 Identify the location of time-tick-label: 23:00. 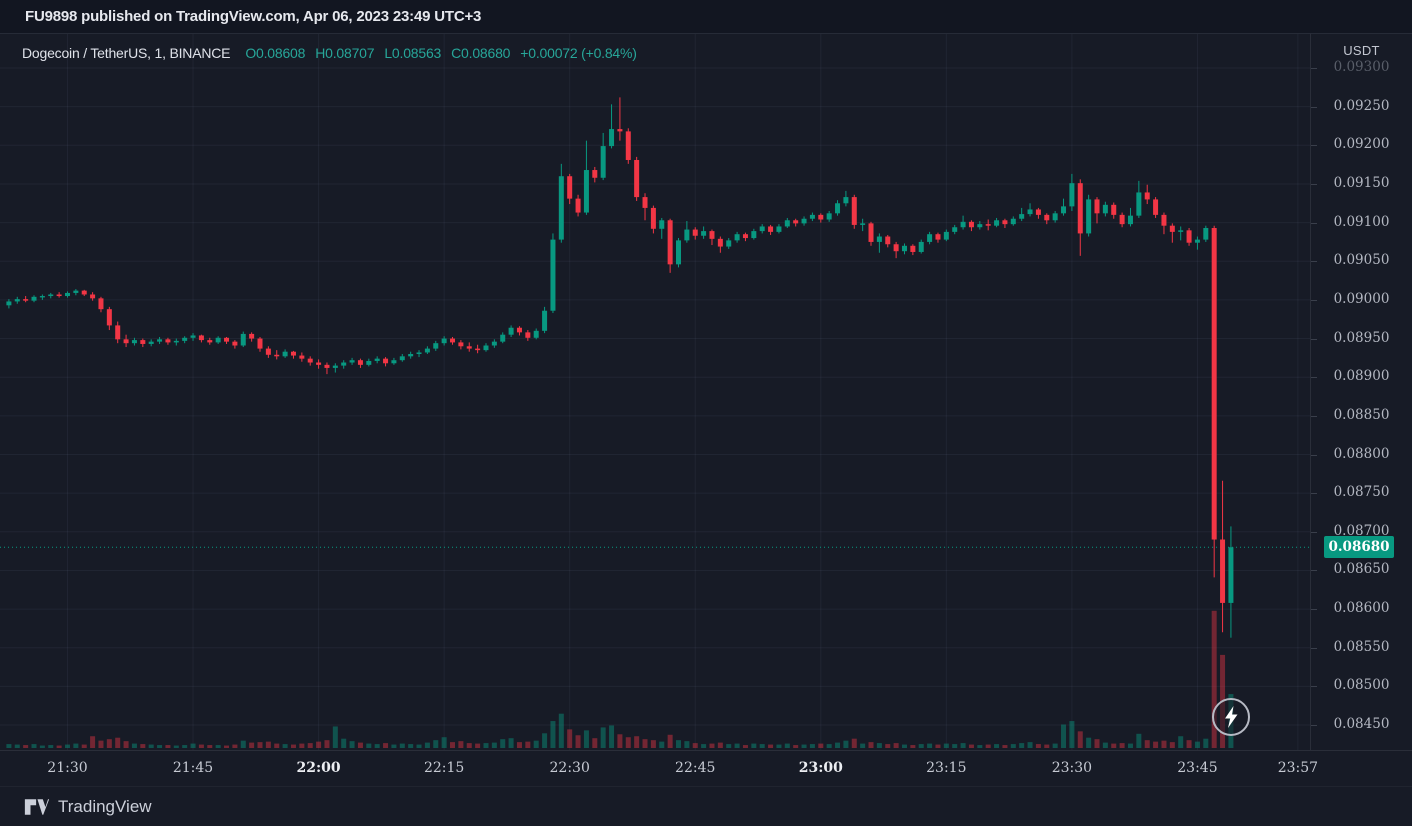
(820, 768).